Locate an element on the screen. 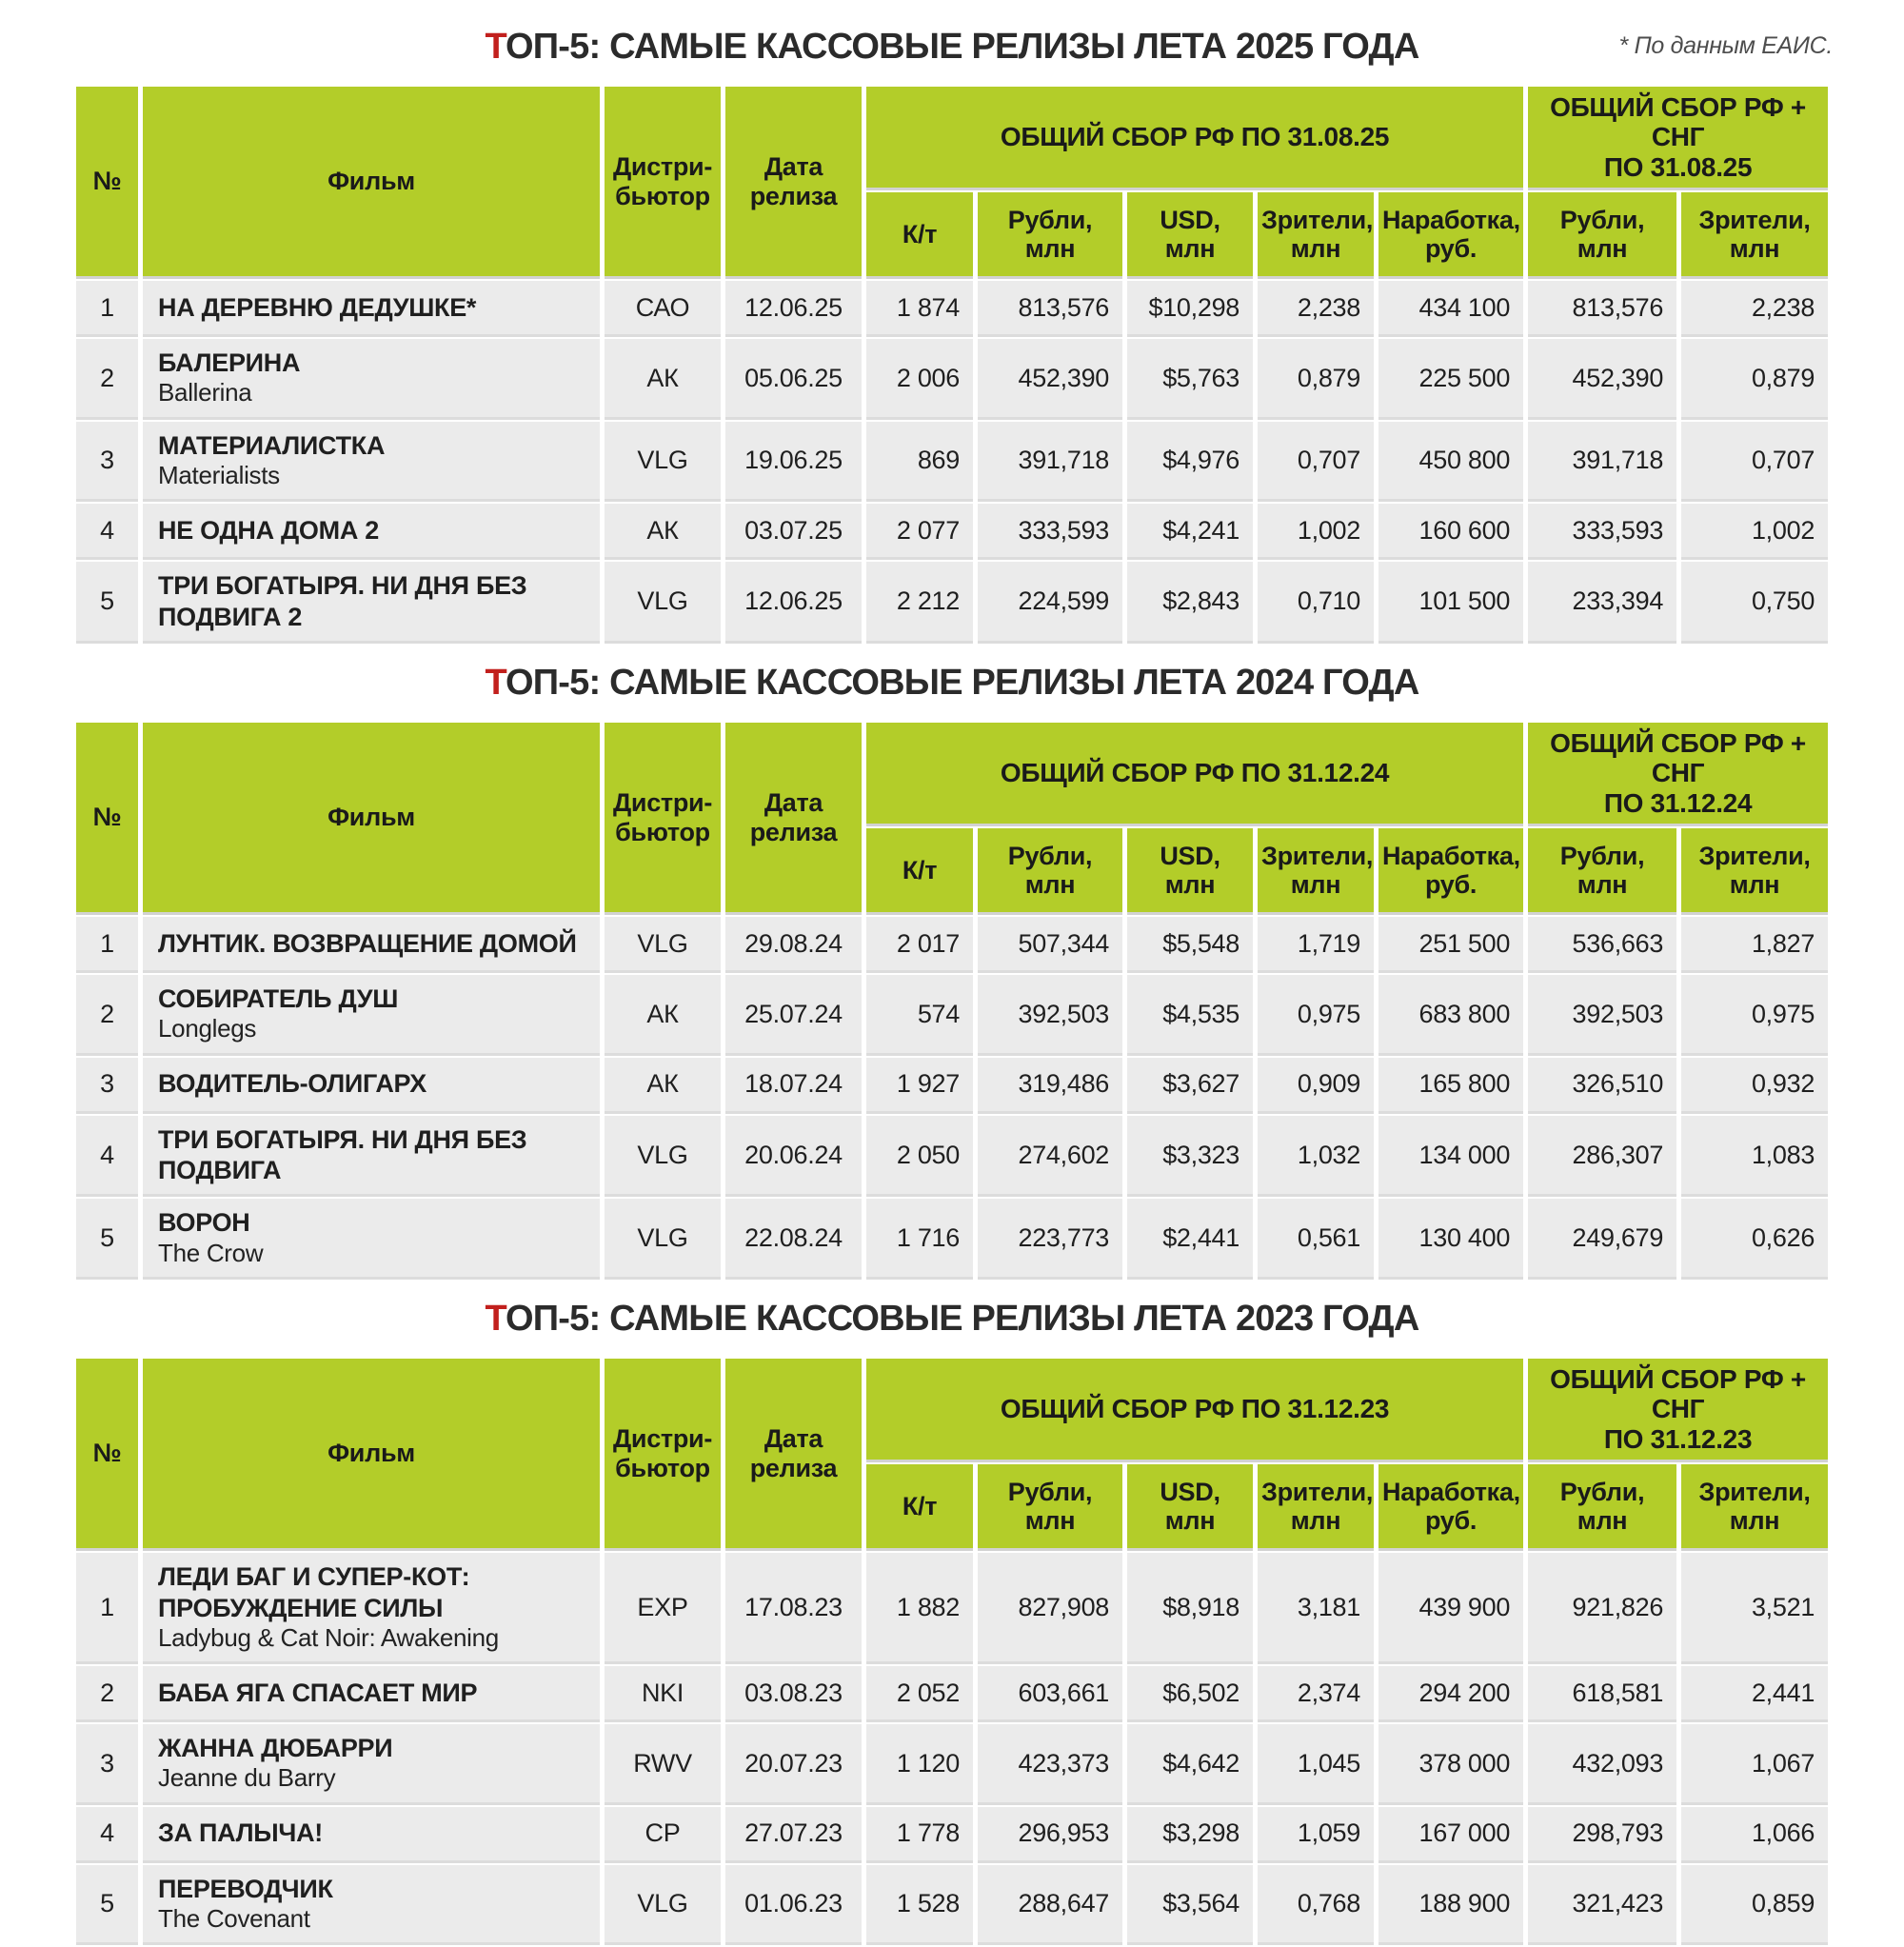 The height and width of the screenshot is (1947, 1904). film-cell: ЗА ПАЛЫЧА! is located at coordinates (371, 1833).